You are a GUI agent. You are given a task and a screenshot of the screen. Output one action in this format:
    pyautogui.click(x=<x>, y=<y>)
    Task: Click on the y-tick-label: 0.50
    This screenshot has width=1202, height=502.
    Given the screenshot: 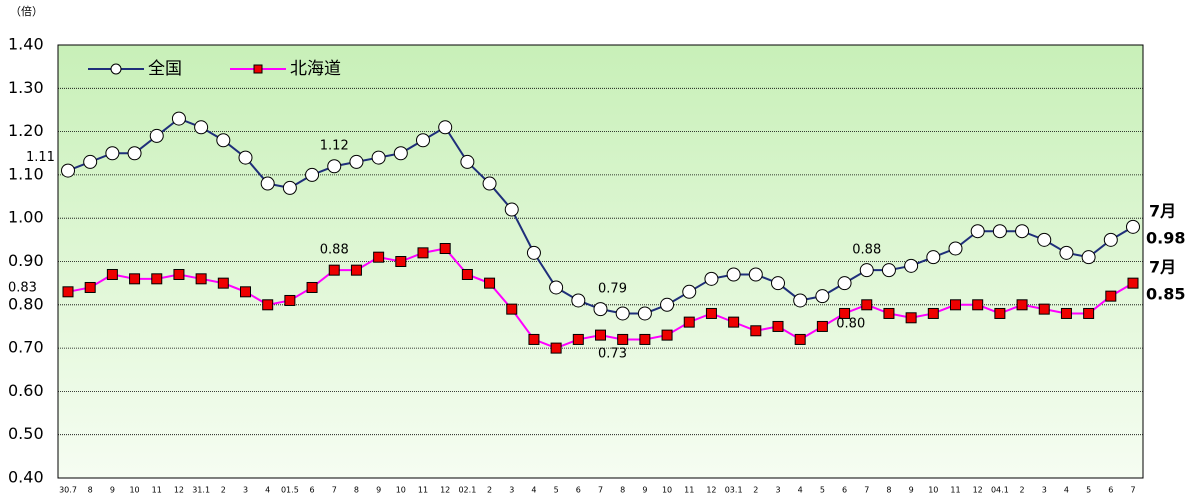 What is the action you would take?
    pyautogui.click(x=26, y=433)
    